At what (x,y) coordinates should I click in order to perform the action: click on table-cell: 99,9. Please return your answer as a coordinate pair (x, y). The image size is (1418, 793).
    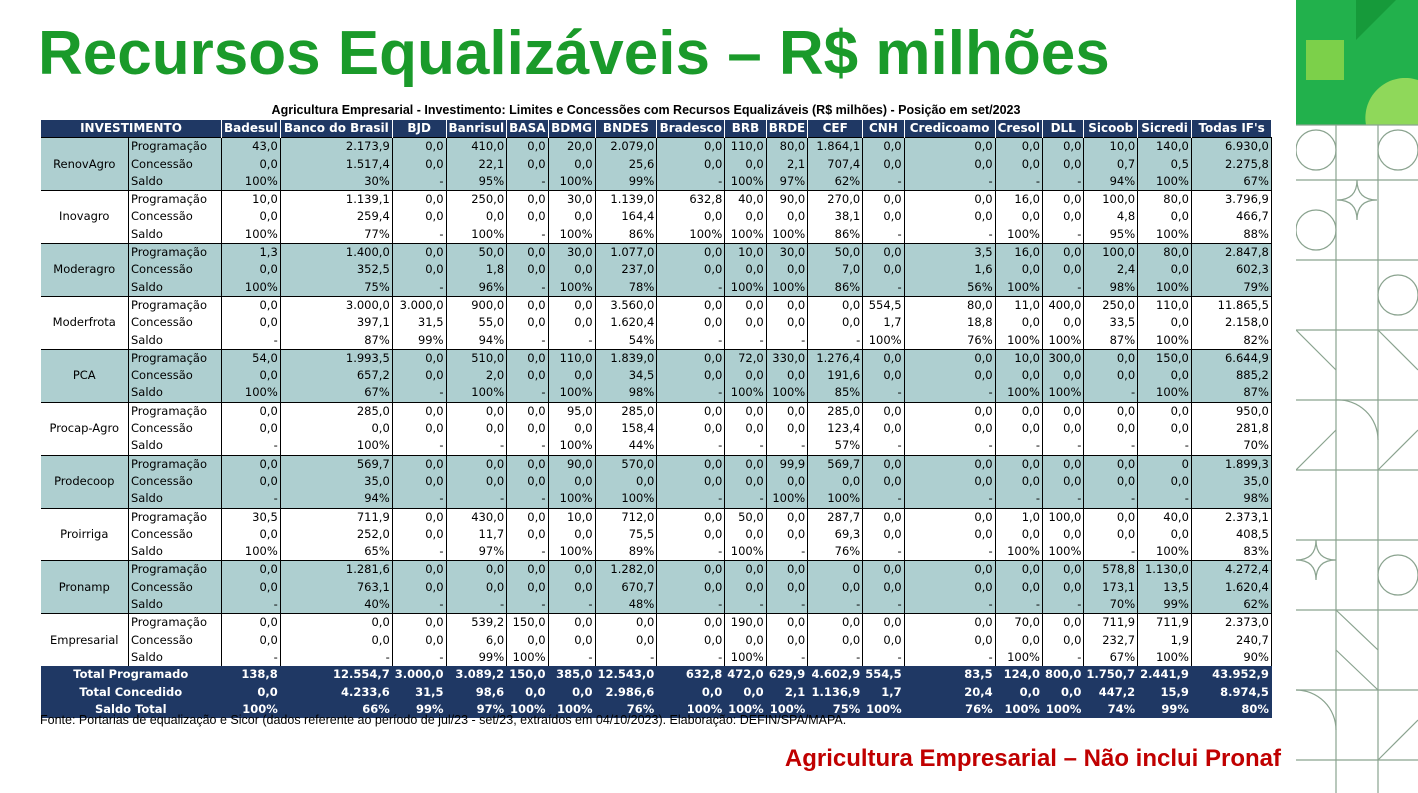
    Looking at the image, I should click on (787, 463).